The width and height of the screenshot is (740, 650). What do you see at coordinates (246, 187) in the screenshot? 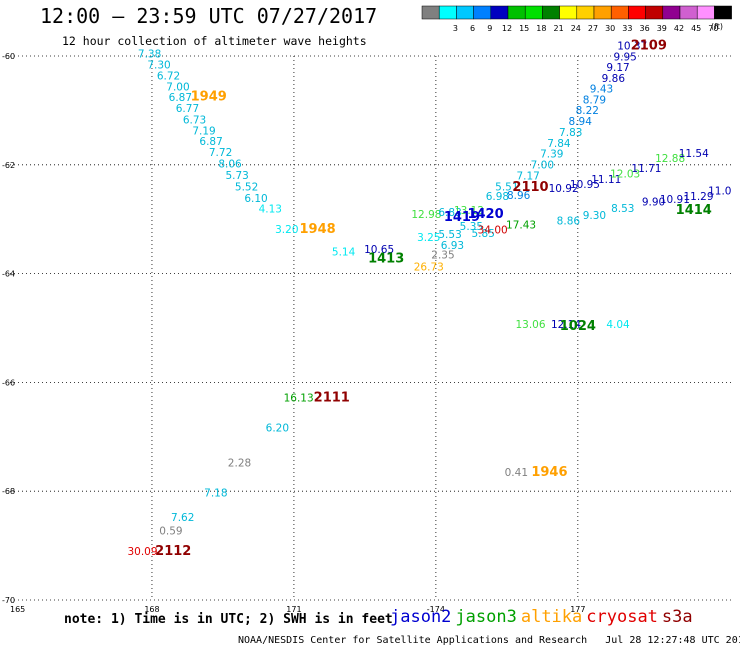
I see `wave-height-value: 5.52` at bounding box center [246, 187].